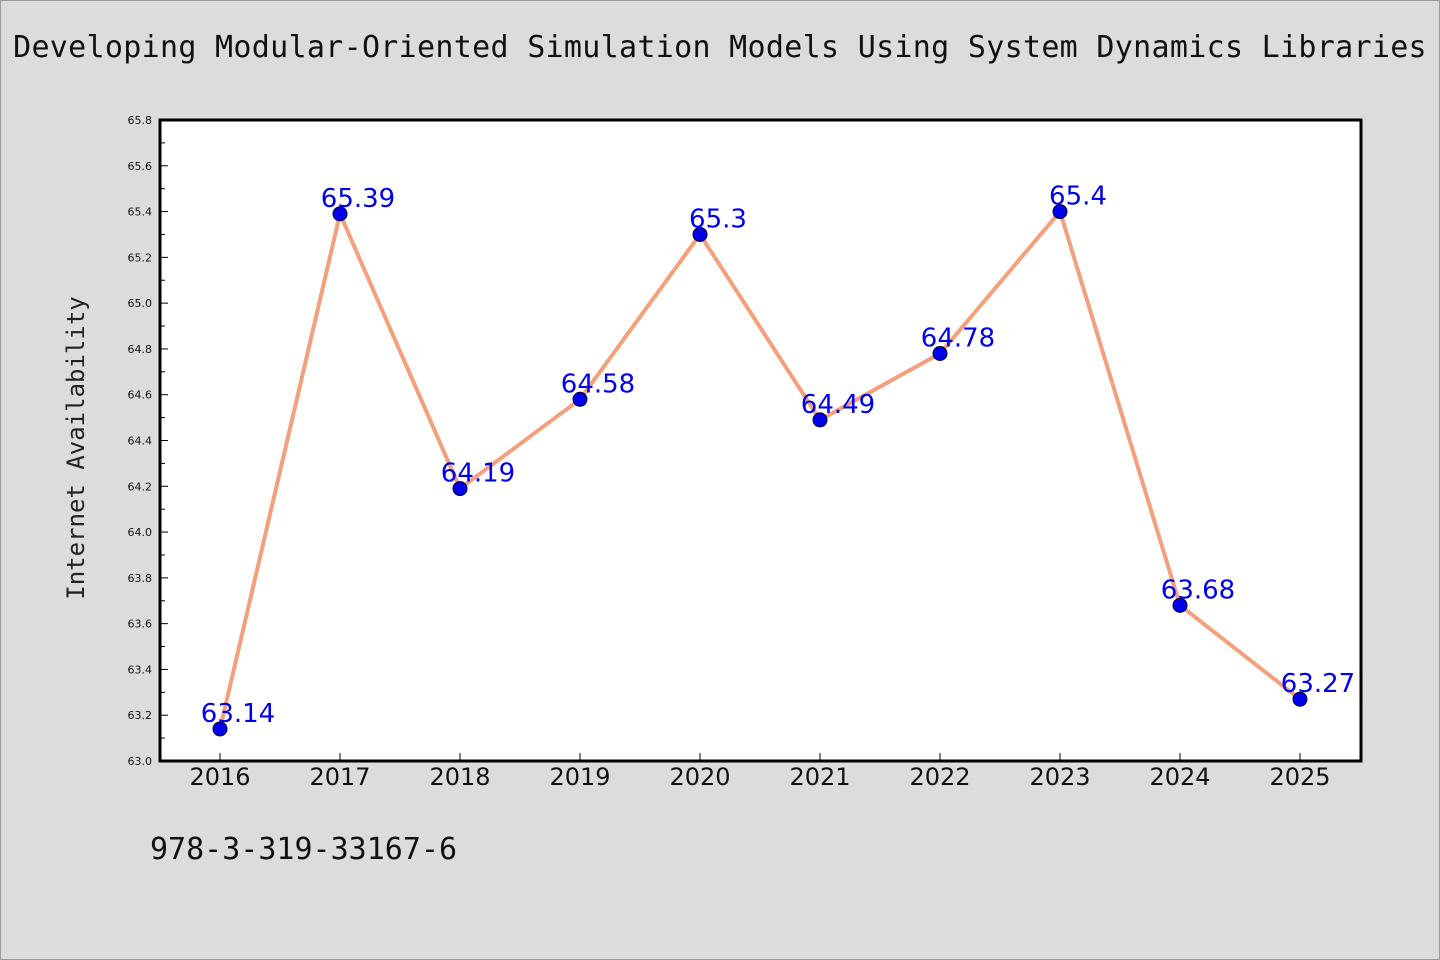 Image resolution: width=1440 pixels, height=960 pixels. What do you see at coordinates (76, 447) in the screenshot?
I see `y-axis-label: Internet Availability` at bounding box center [76, 447].